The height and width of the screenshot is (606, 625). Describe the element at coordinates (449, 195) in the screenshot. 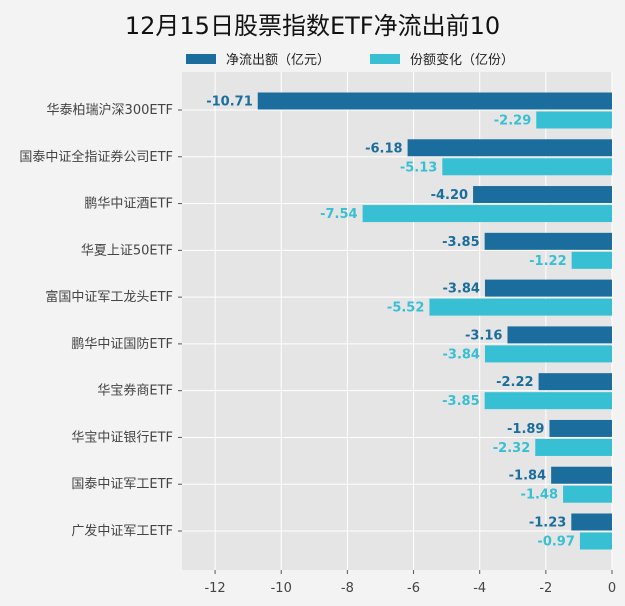

I see `data-label: -4.20` at that location.